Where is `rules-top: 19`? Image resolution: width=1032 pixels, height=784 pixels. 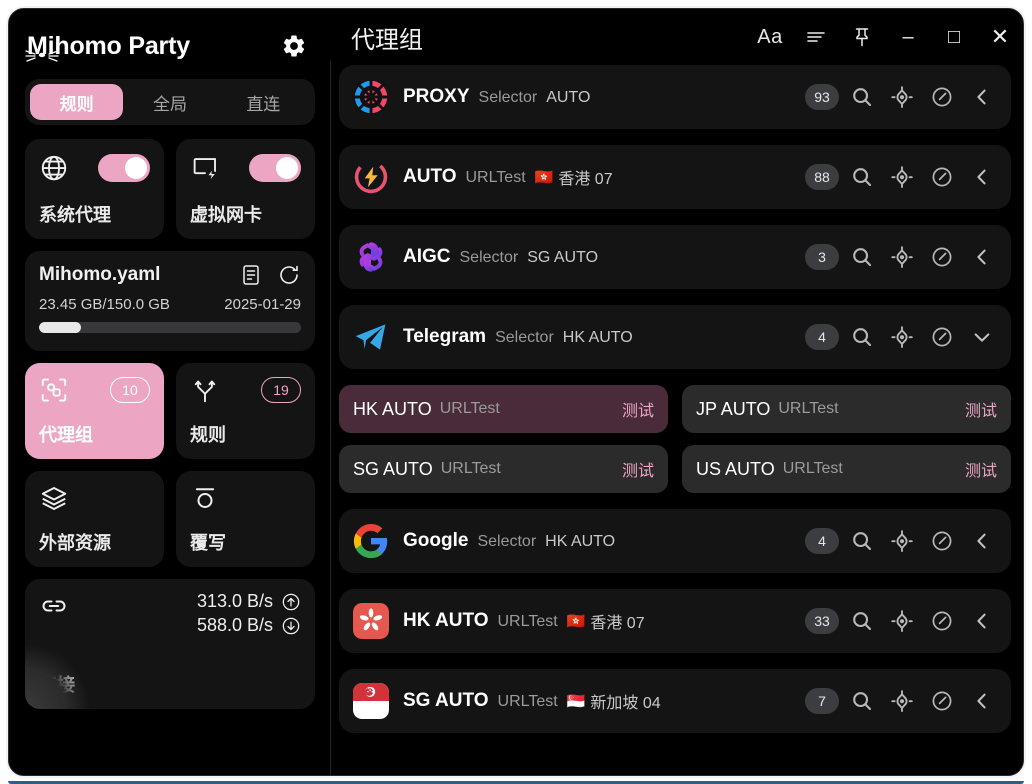 rules-top: 19 is located at coordinates (245, 390).